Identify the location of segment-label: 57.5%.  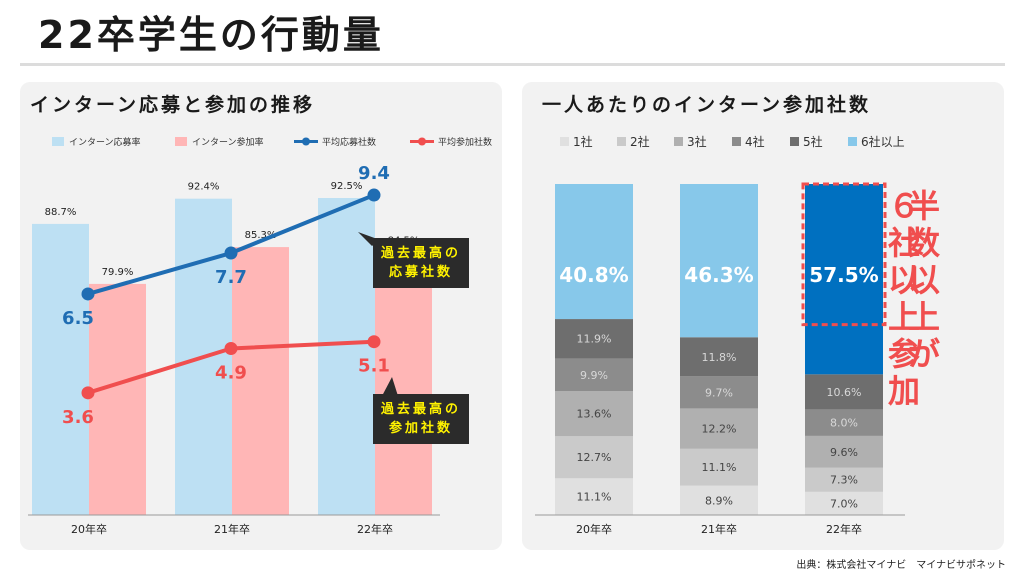
(843, 275).